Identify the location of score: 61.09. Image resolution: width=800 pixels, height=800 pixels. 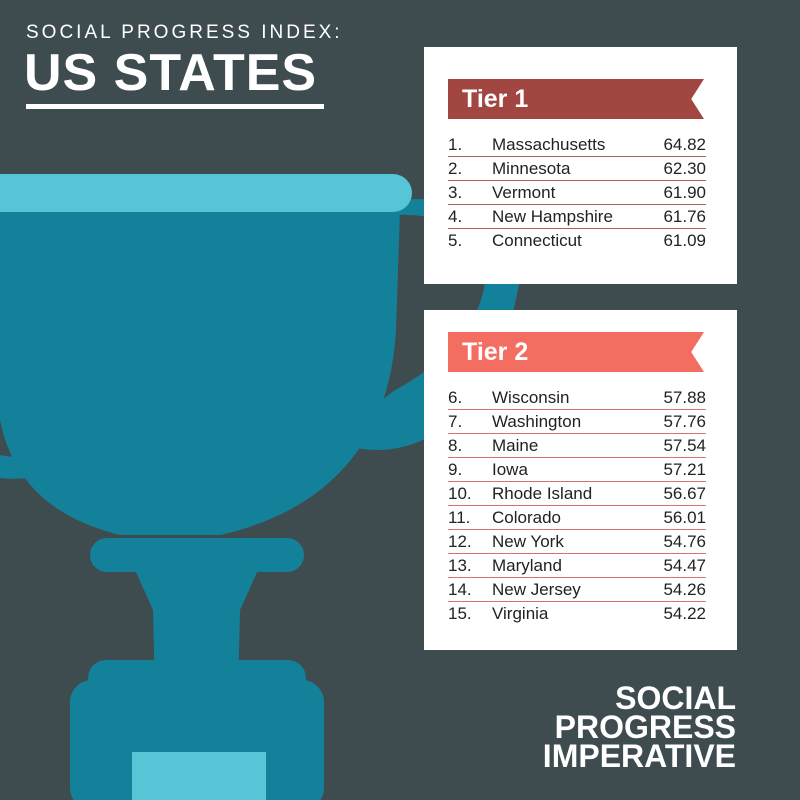
(684, 240).